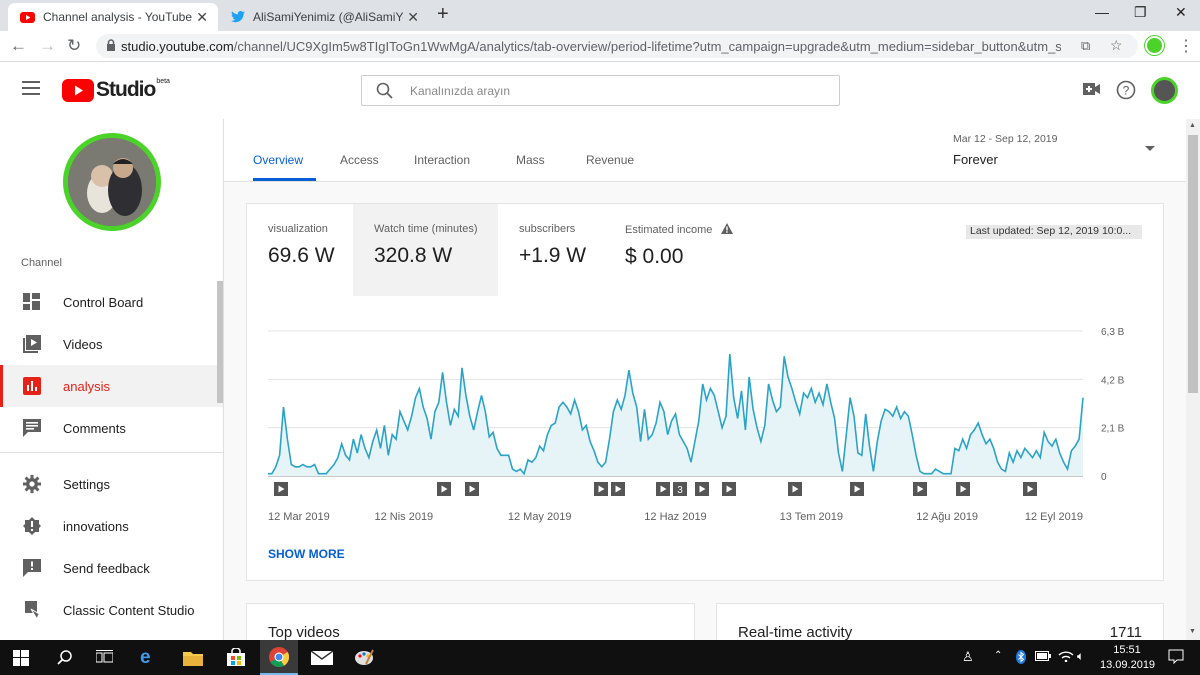  What do you see at coordinates (31, 88) in the screenshot?
I see `hamburger-menu-icon` at bounding box center [31, 88].